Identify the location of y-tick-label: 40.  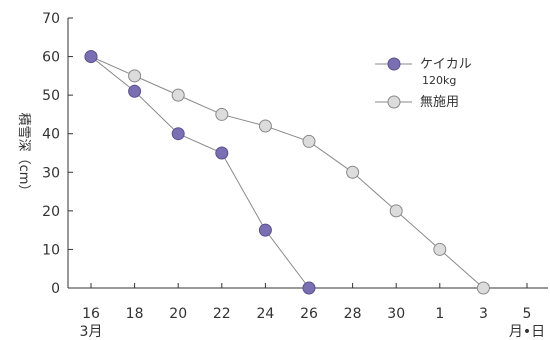
(51, 135).